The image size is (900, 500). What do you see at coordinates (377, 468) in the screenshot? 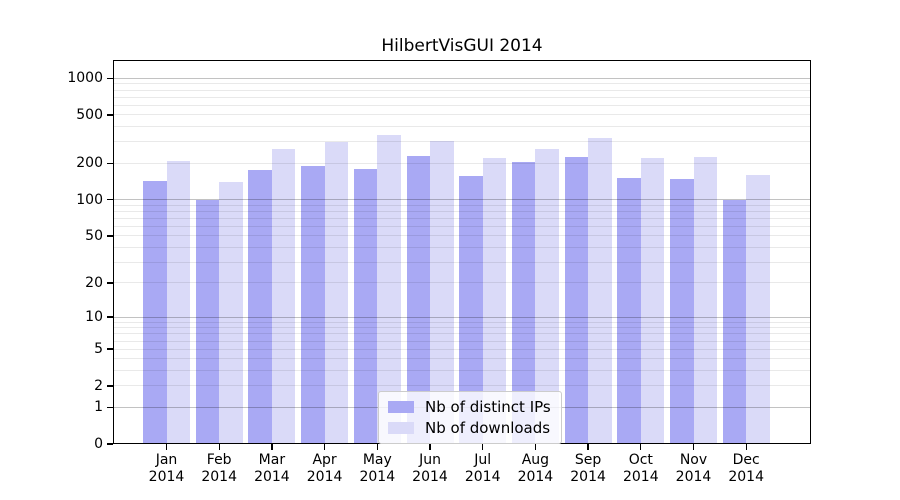
I see `x-label-may: May 2014` at bounding box center [377, 468].